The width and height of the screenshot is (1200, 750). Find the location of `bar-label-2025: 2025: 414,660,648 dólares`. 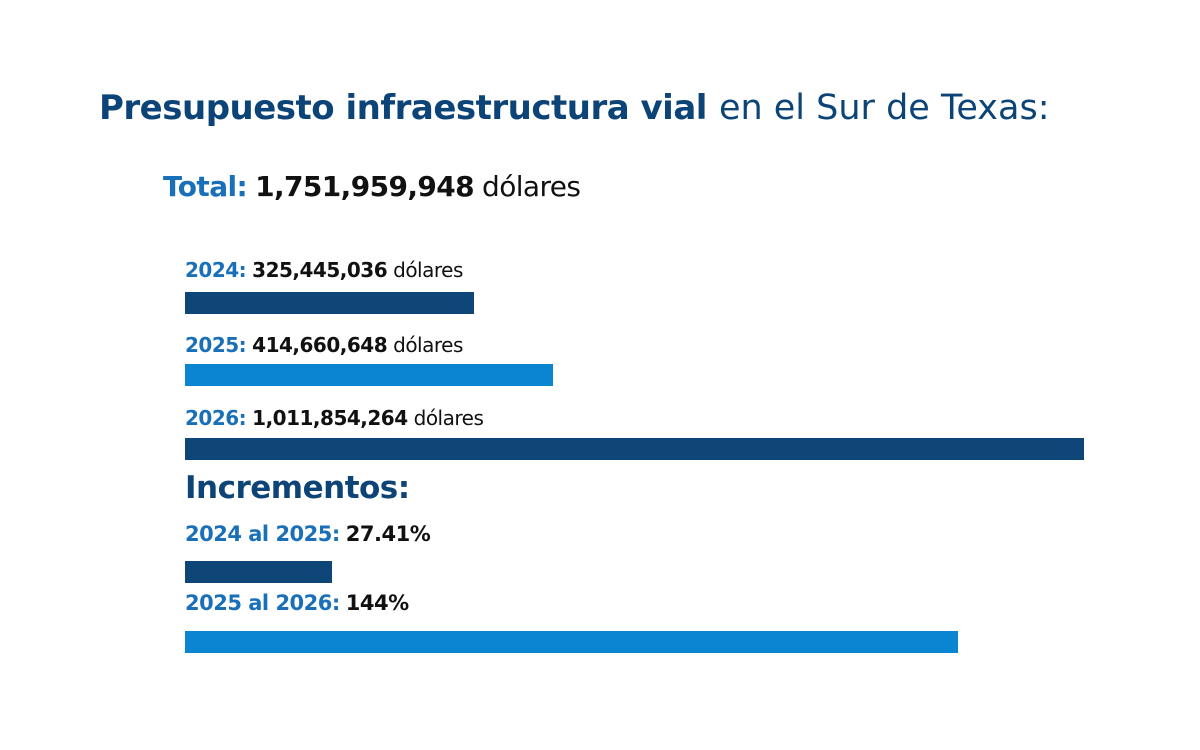

bar-label-2025: 2025: 414,660,648 dólares is located at coordinates (324, 345).